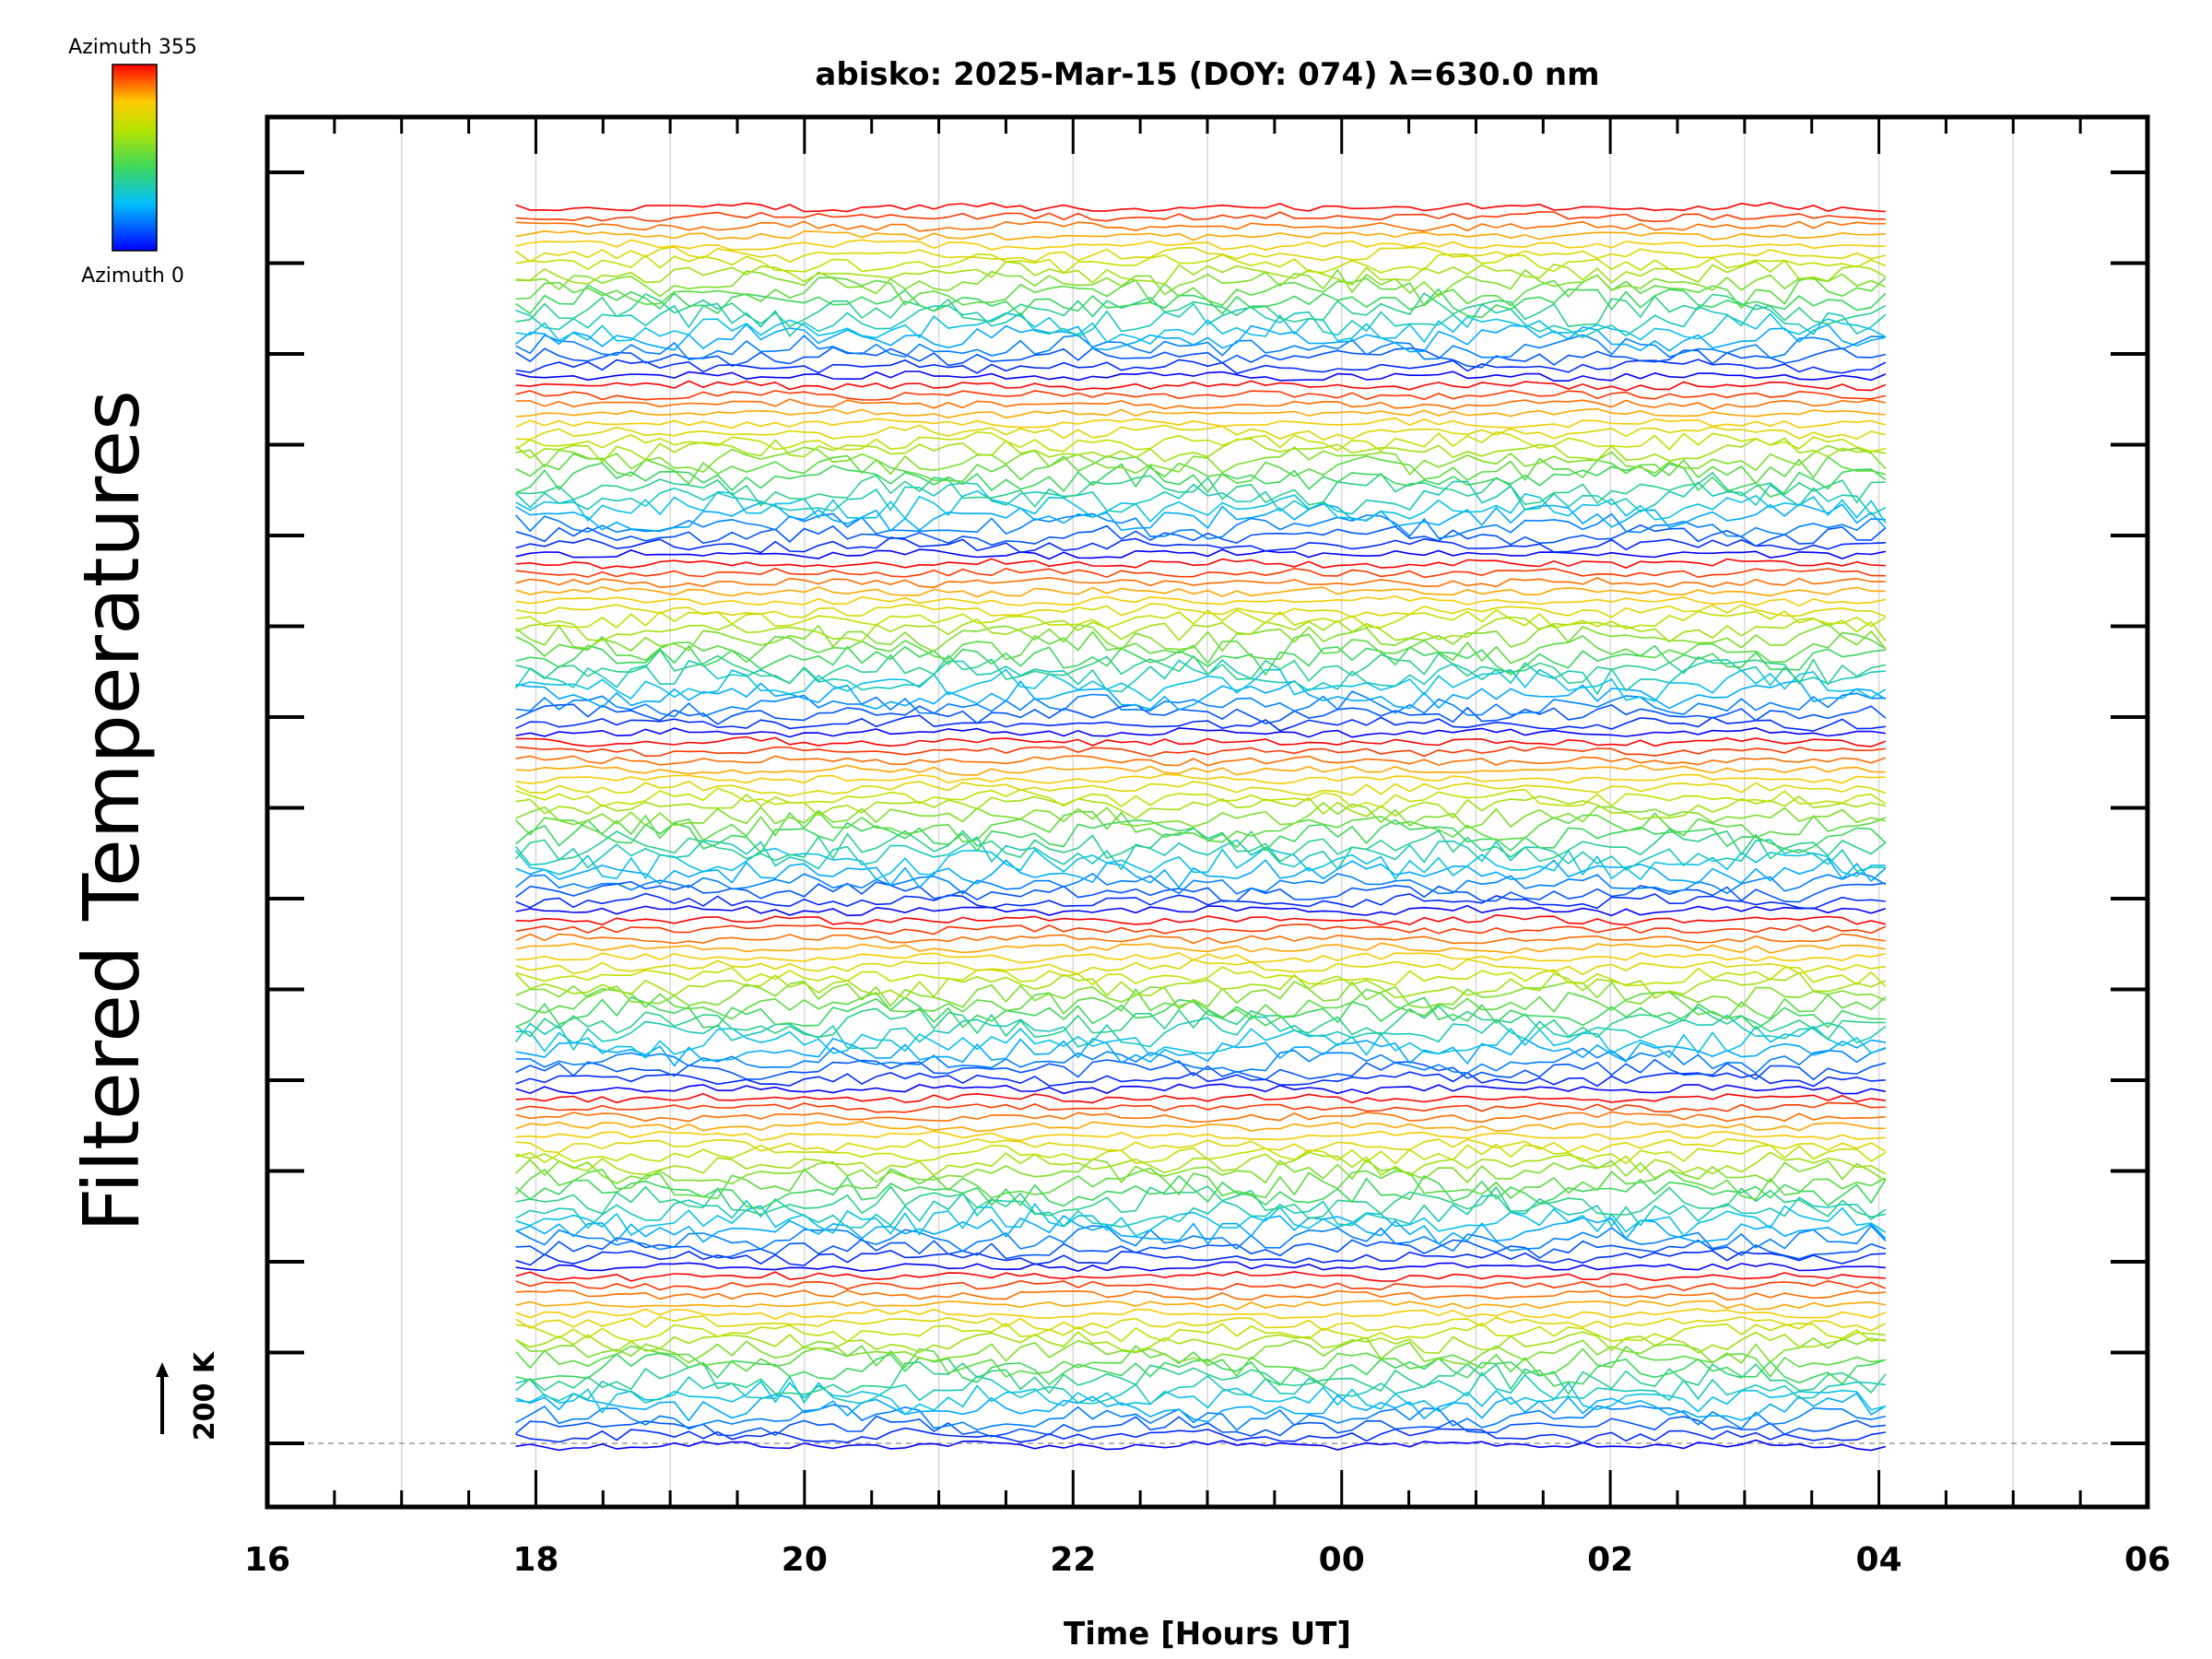  What do you see at coordinates (2147, 1560) in the screenshot?
I see `x-tick-label: 06` at bounding box center [2147, 1560].